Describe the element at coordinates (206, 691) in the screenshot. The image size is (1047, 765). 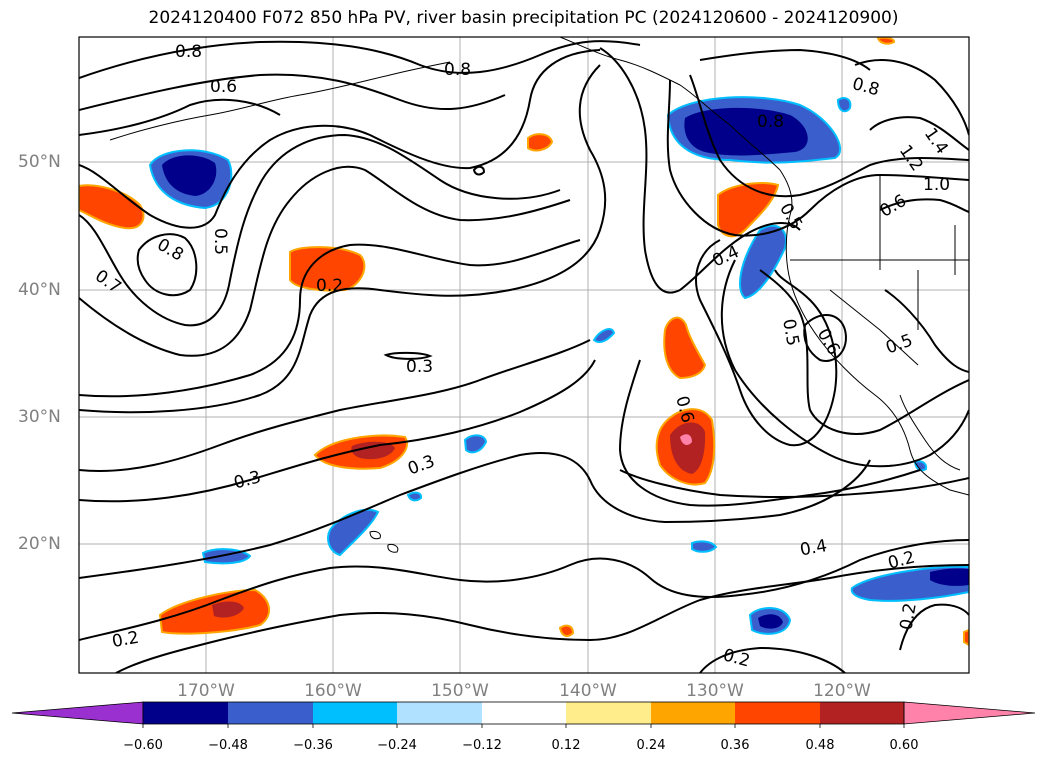
I see `lon-label-170w: 170°W` at that location.